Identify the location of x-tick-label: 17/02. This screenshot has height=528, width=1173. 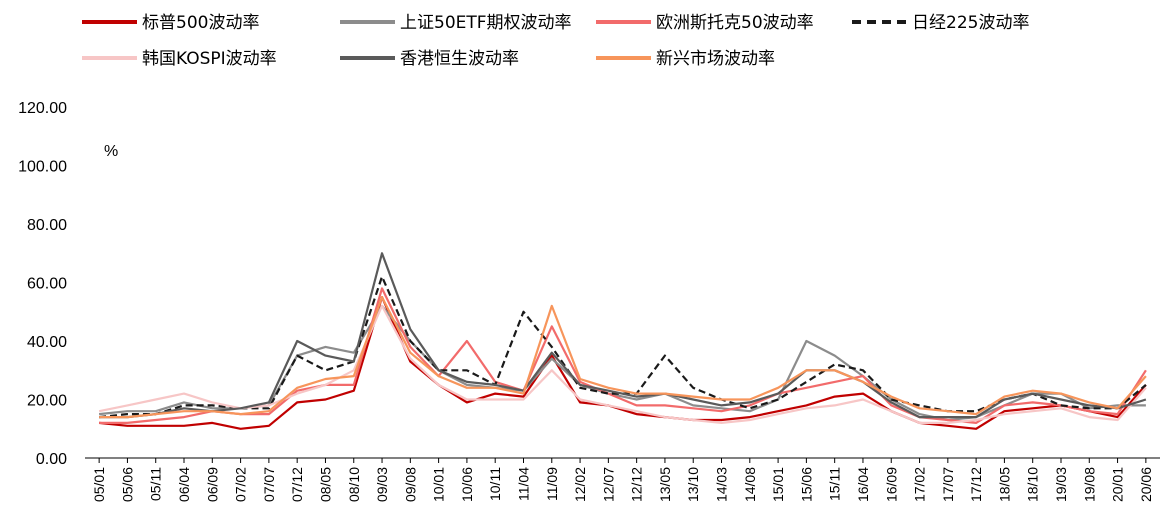
(920, 484).